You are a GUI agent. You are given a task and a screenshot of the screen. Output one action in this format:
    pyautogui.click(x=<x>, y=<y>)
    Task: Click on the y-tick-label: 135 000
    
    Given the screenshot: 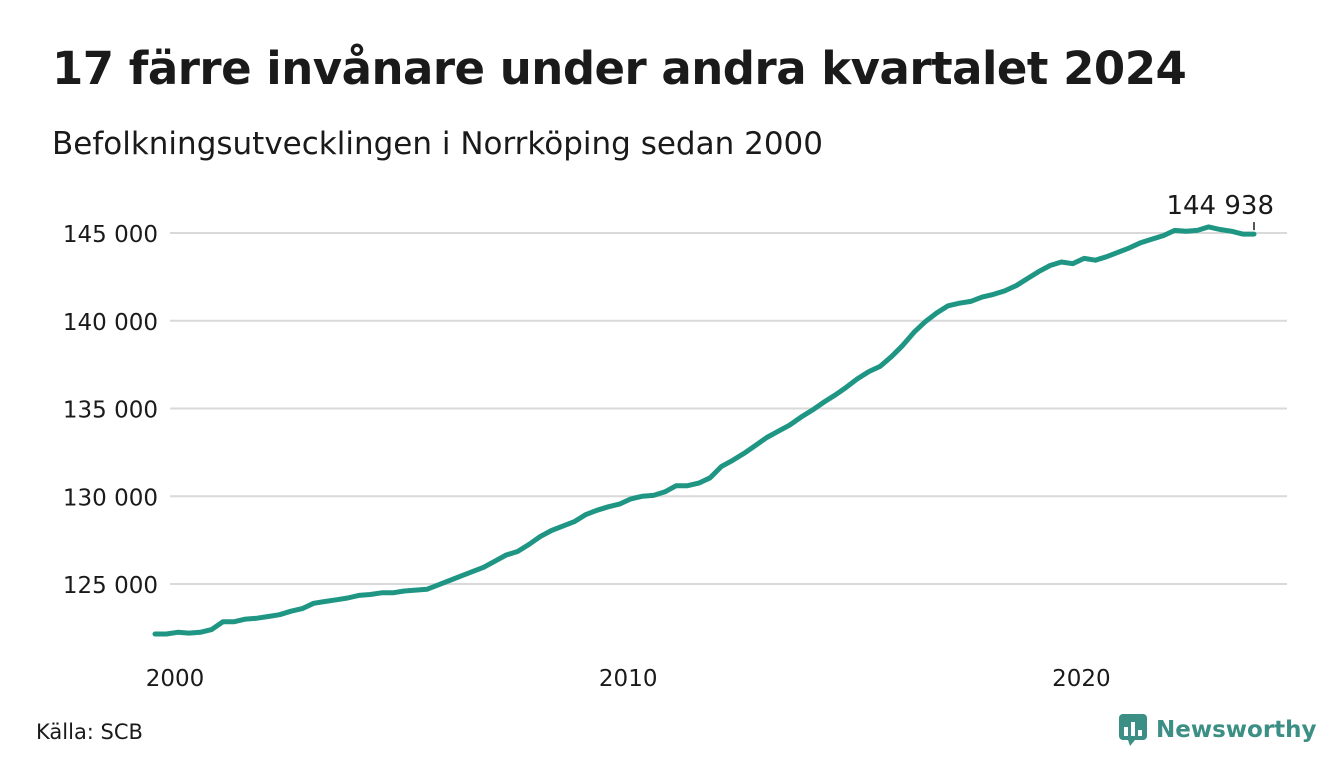 What is the action you would take?
    pyautogui.click(x=110, y=411)
    